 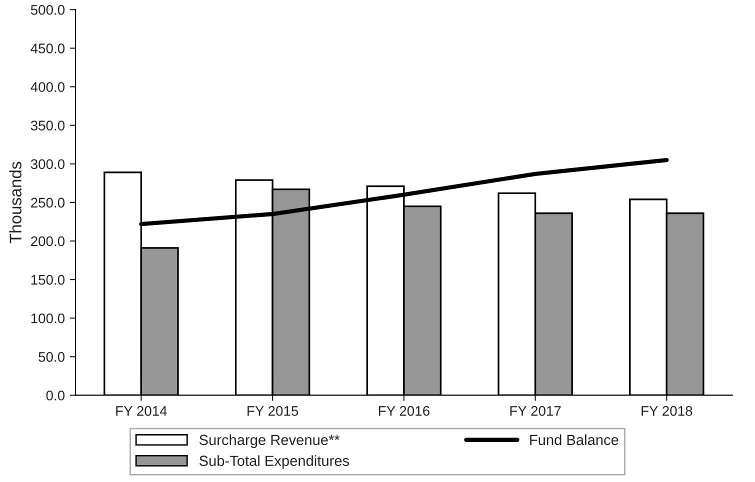 What do you see at coordinates (47, 9) in the screenshot?
I see `y-tick-label: 500.0` at bounding box center [47, 9].